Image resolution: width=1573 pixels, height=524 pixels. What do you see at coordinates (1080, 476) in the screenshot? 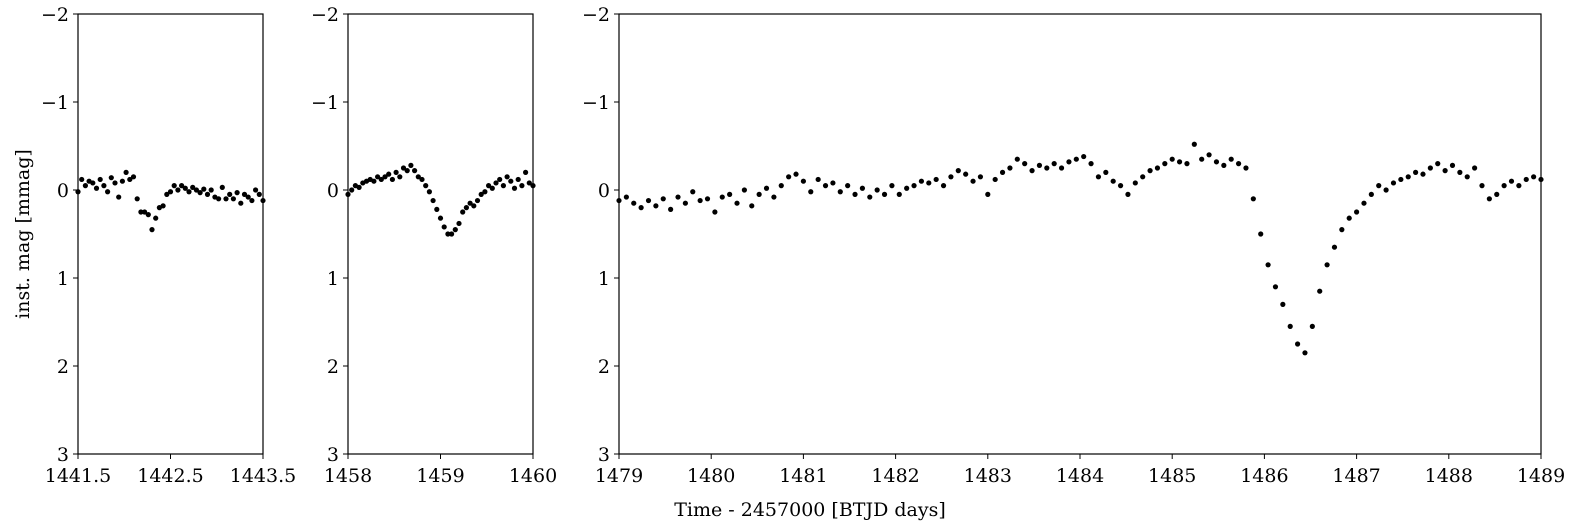
I see `x-tick-label: 1484` at bounding box center [1080, 476].